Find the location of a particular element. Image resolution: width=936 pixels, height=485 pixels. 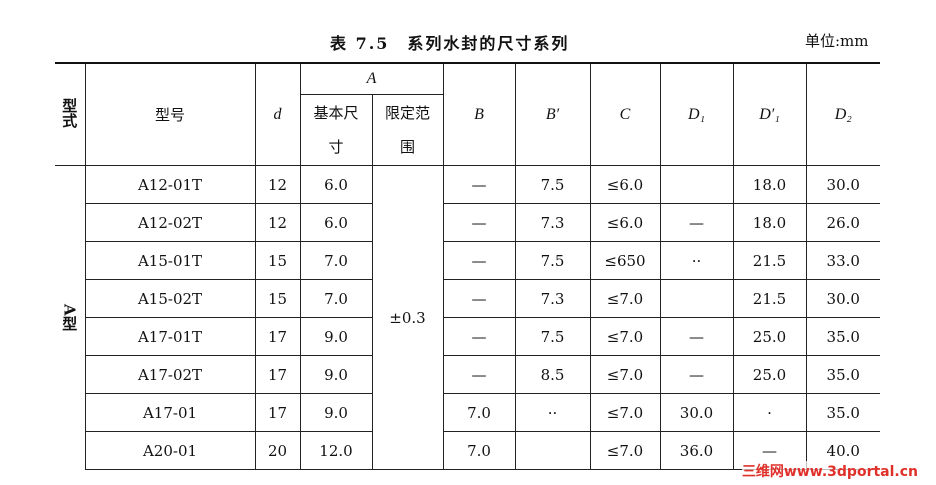

A-range-cell: ±0.3 is located at coordinates (407, 317).